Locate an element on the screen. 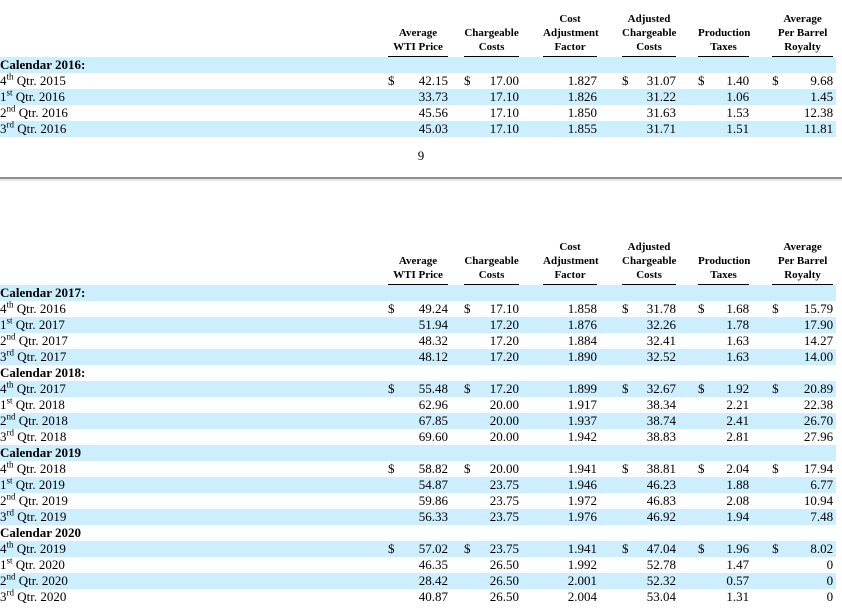  column-header-chargeable: Chargeable Costs is located at coordinates (492, 260).